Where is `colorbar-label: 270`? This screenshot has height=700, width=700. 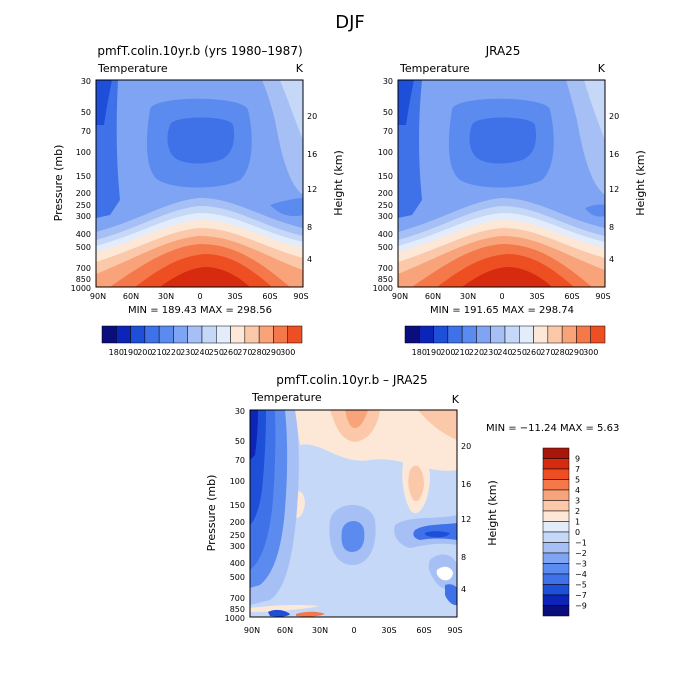
colorbar-label: 270 is located at coordinates (547, 352).